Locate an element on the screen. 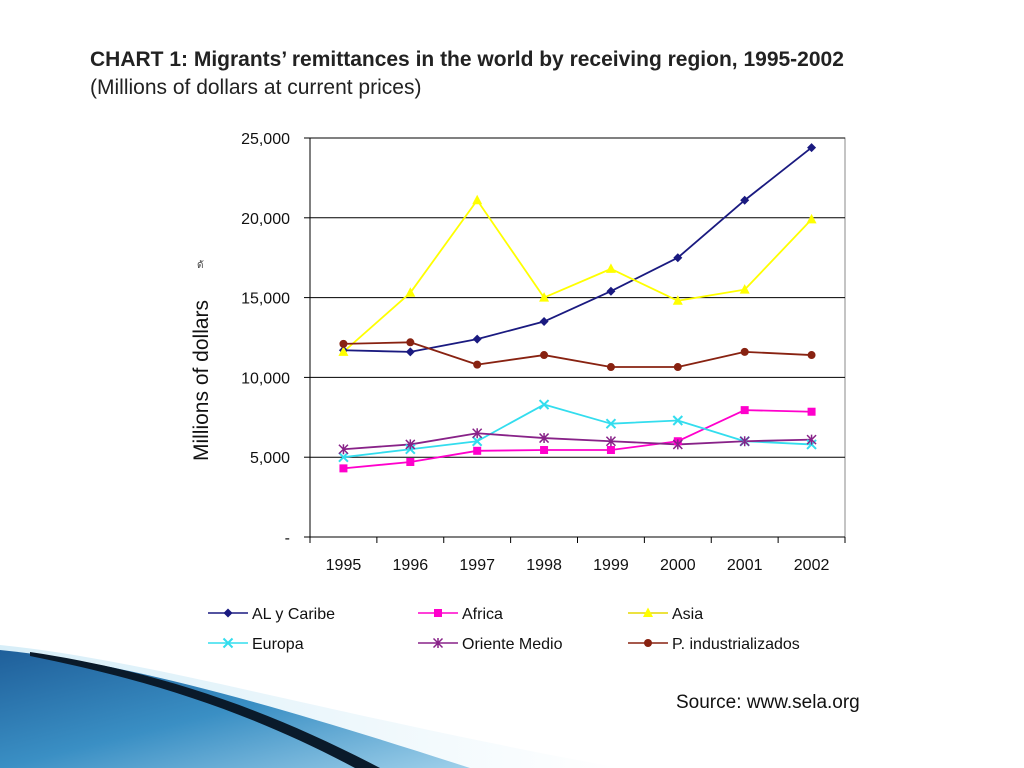 Image resolution: width=1024 pixels, height=768 pixels. x-tick-label: 1999 is located at coordinates (611, 565).